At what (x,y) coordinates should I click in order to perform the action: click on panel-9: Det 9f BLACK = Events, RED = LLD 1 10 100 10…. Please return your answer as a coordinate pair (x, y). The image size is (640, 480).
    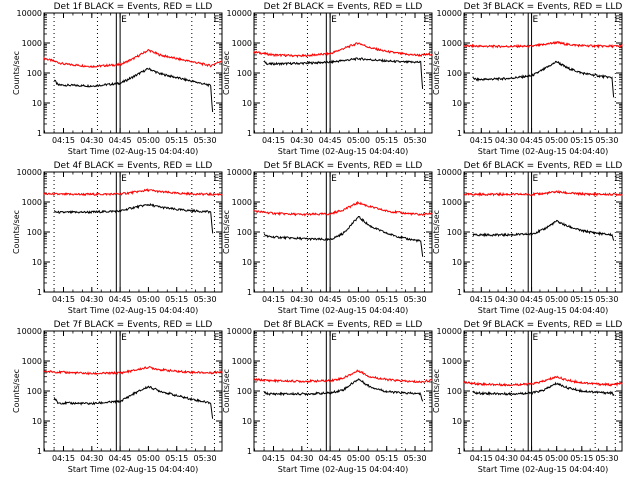
    Looking at the image, I should click on (527, 397).